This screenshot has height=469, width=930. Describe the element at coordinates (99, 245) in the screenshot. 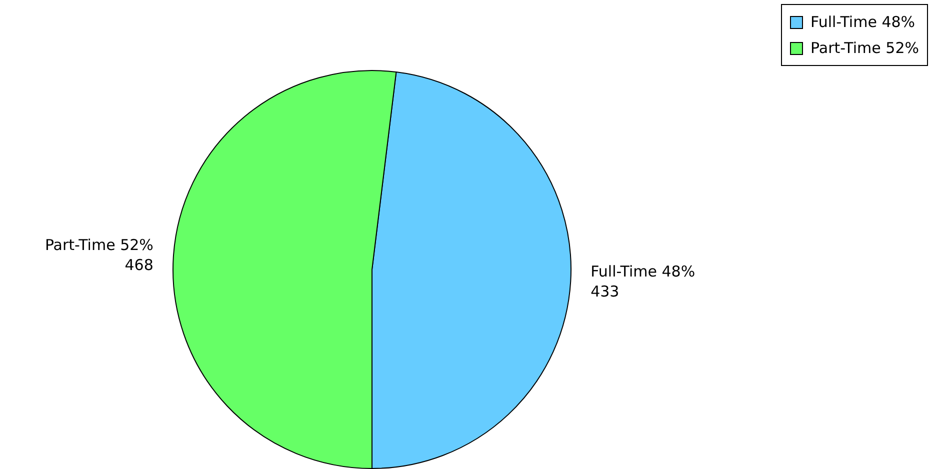

I see `slice-label: Part-Time 52%` at that location.